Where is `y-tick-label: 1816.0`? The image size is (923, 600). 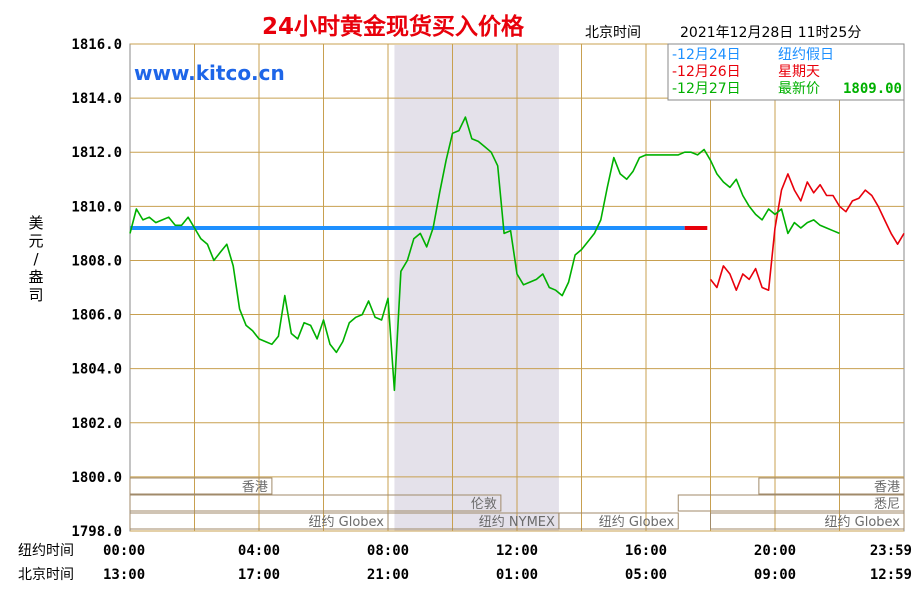
y-tick-label: 1816.0 is located at coordinates (96, 45).